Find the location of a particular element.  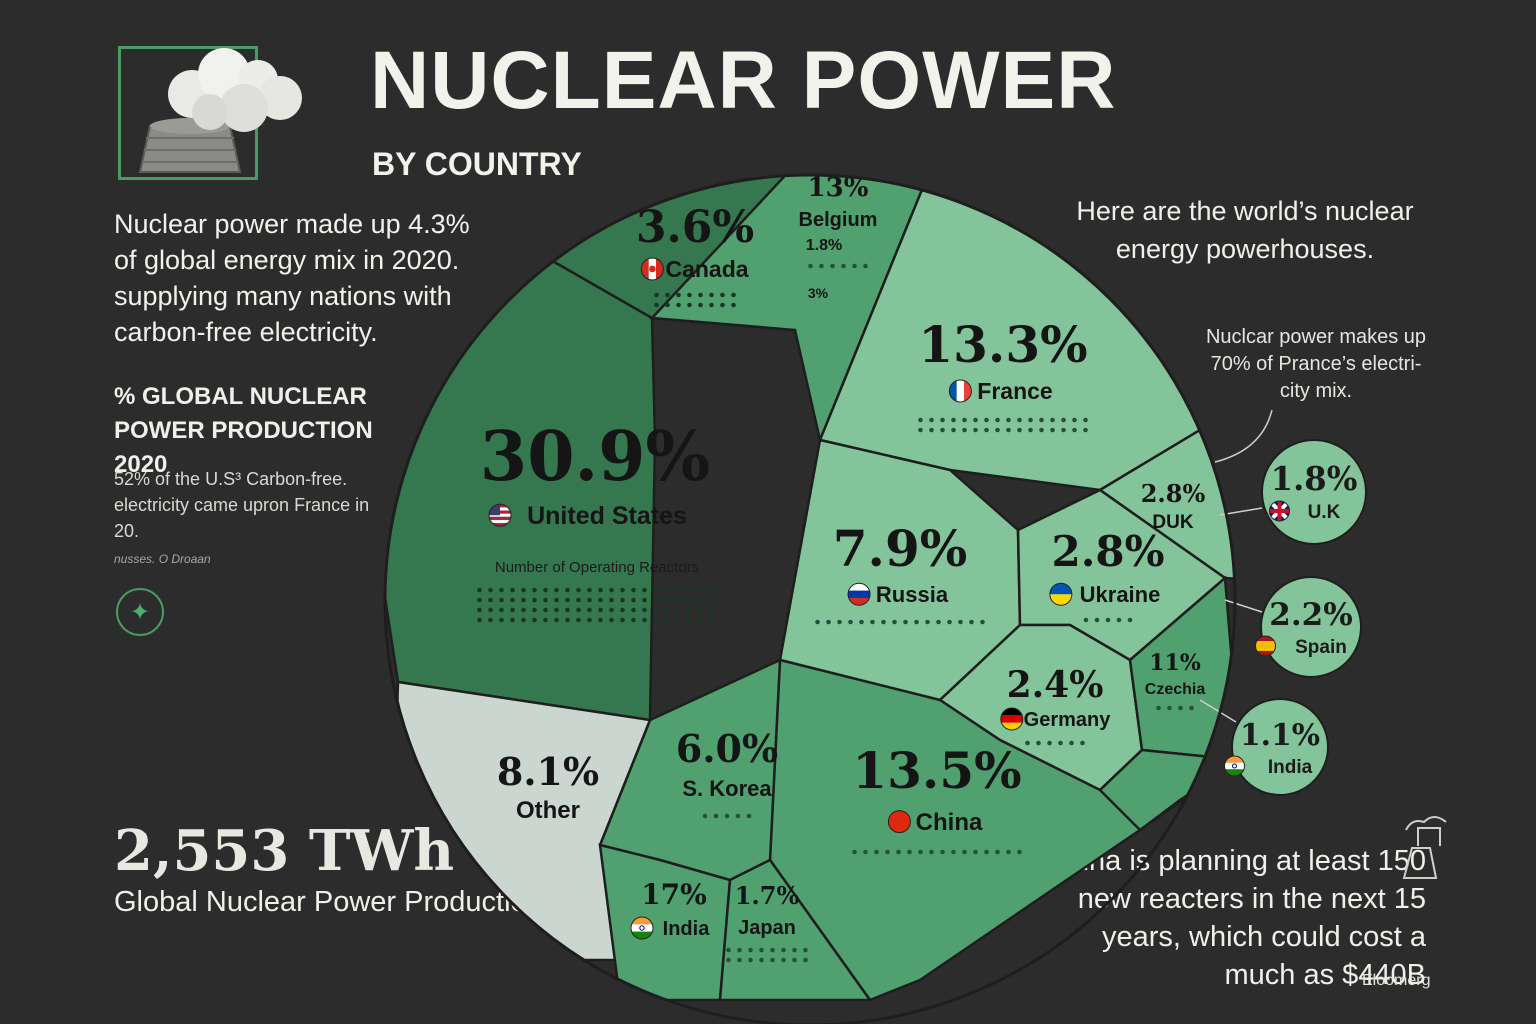

label-duk: DUK is located at coordinates (1172, 522).